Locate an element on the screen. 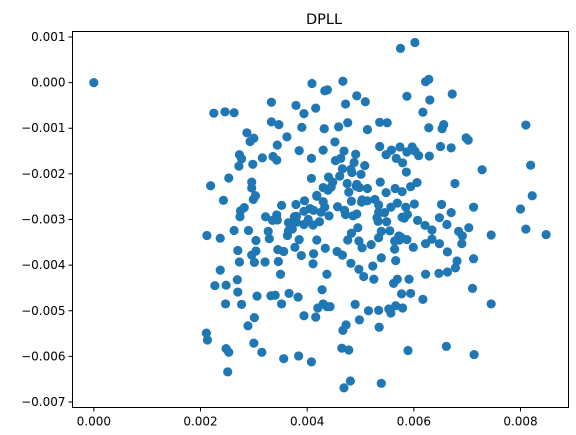  x-tick-label: 0.006 is located at coordinates (414, 422).